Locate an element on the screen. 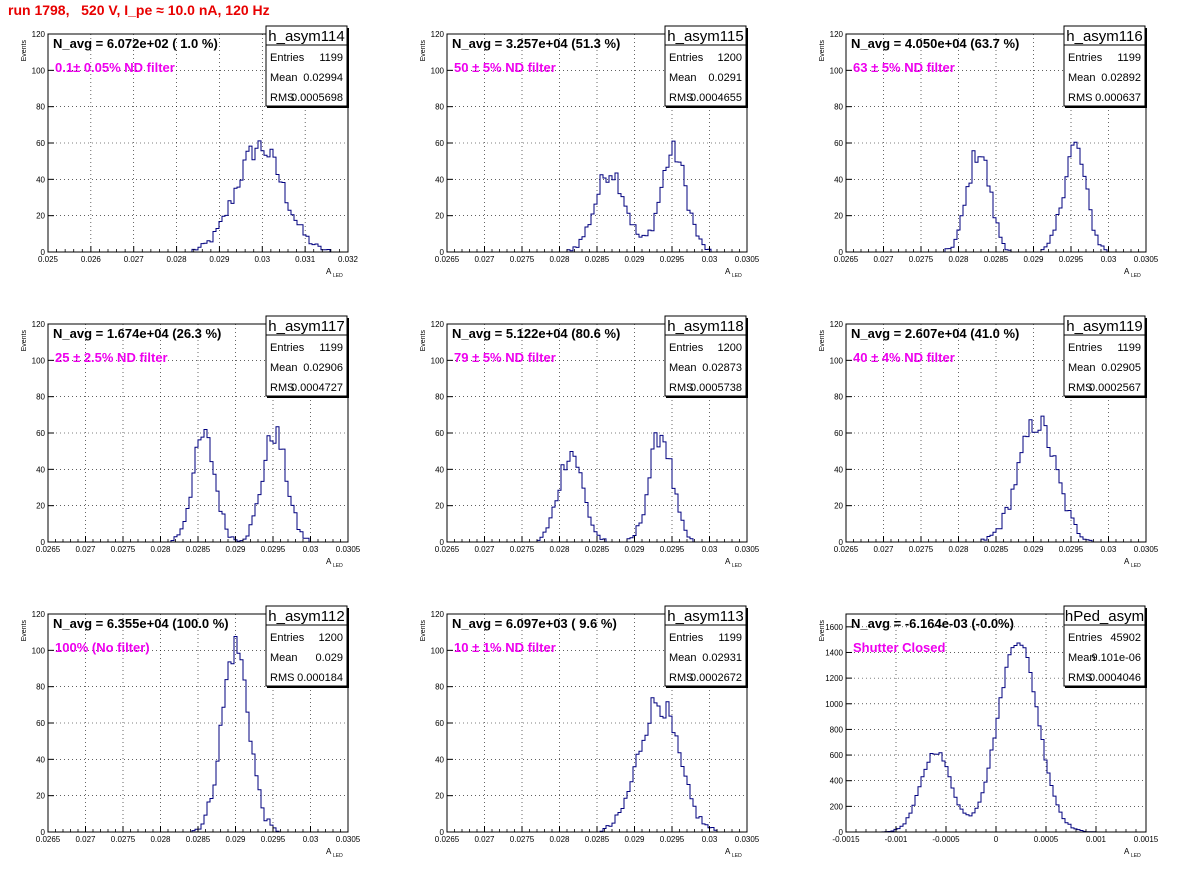 The height and width of the screenshot is (872, 1196). stats-value: 0.000184 is located at coordinates (320, 678).